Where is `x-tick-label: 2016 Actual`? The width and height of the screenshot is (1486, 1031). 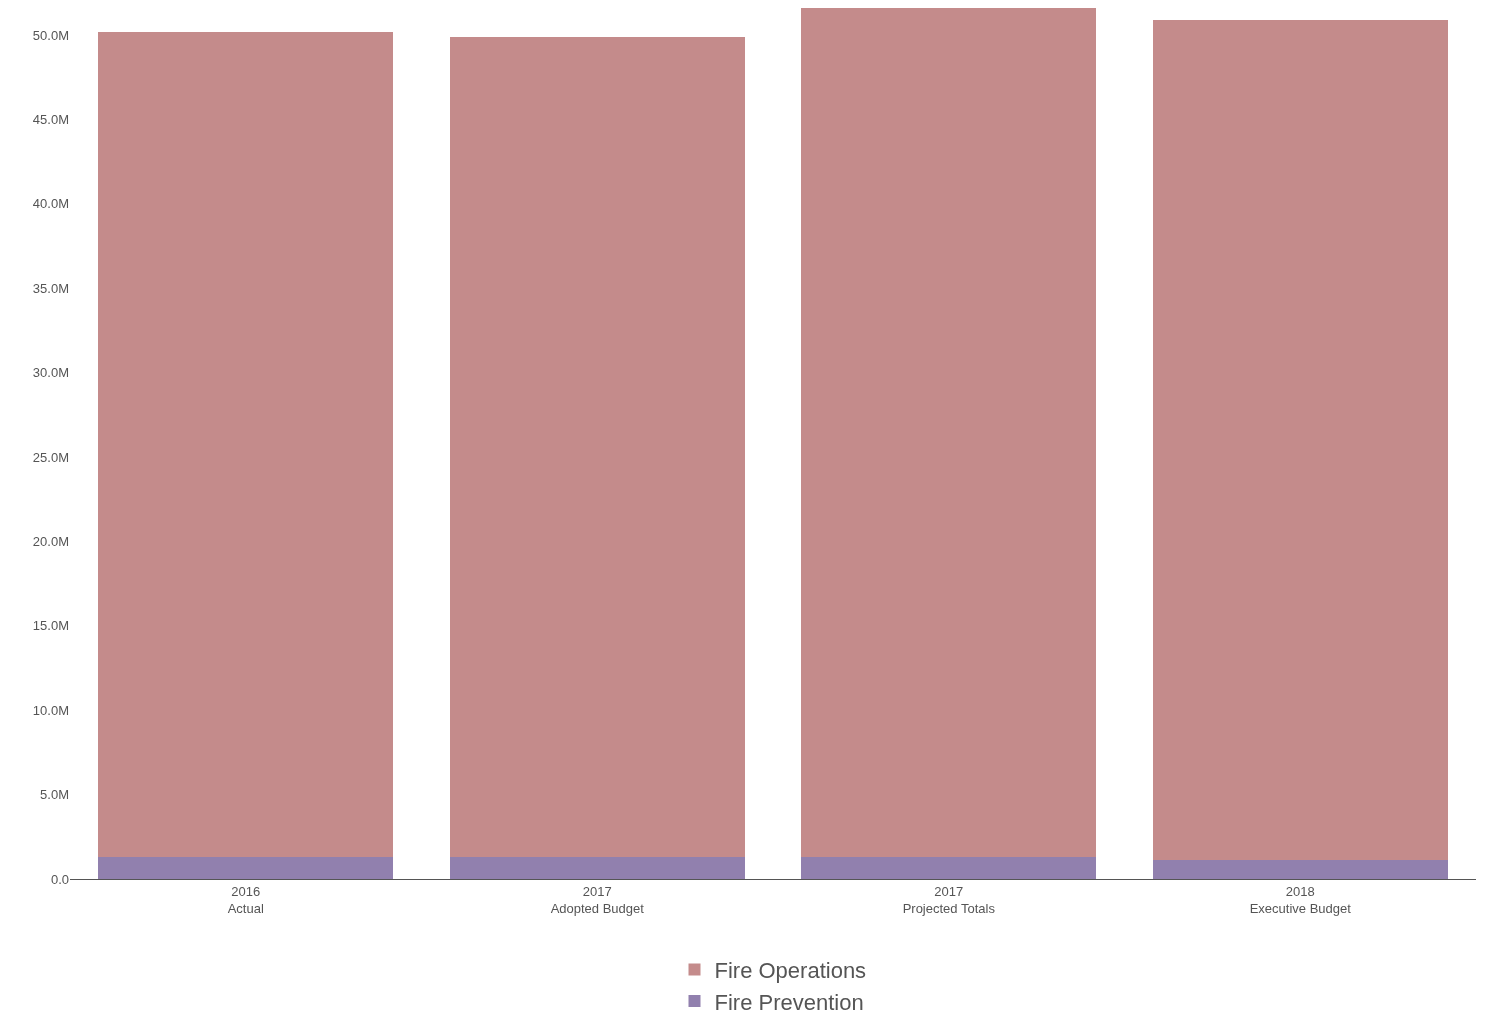
x-tick-label: 2016 Actual is located at coordinates (245, 899).